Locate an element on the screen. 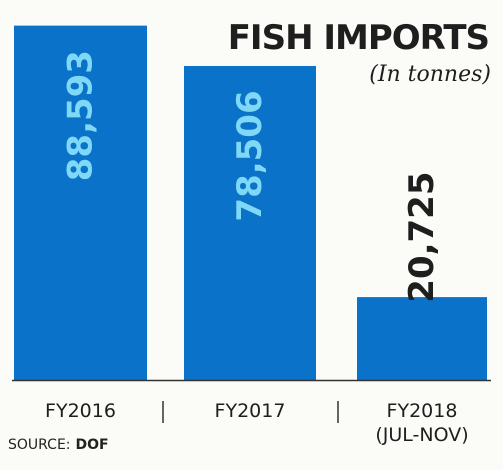 This screenshot has height=470, width=503. value-label-2: 20,725 is located at coordinates (422, 236).